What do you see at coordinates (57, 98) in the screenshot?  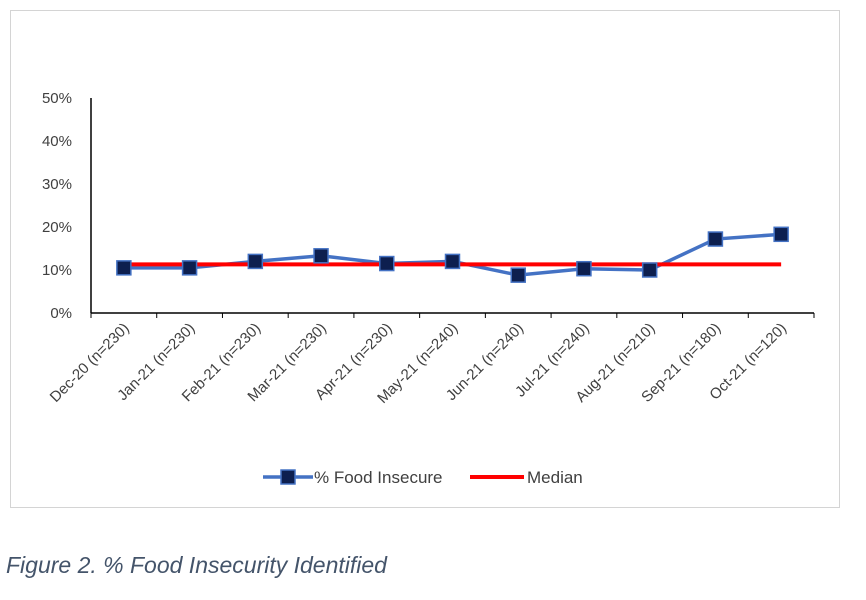 I see `y-tick-label: 50%` at bounding box center [57, 98].